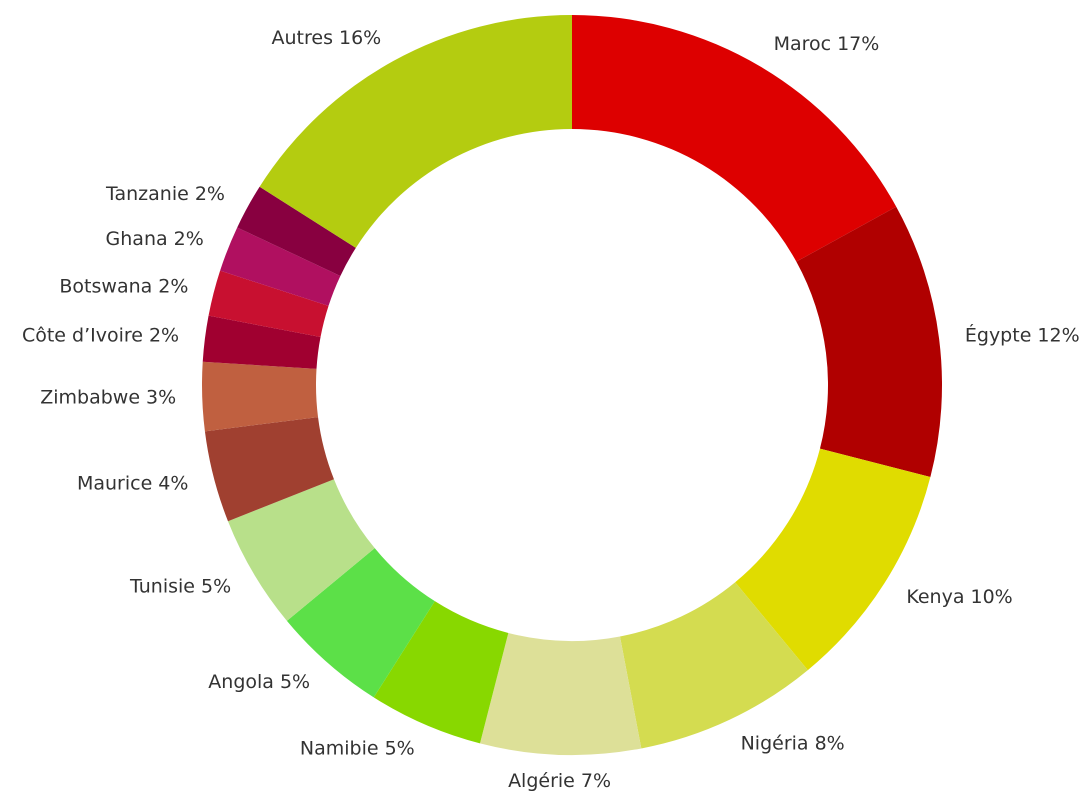  I want to click on slice-label: Maurice 4%, so click(132, 483).